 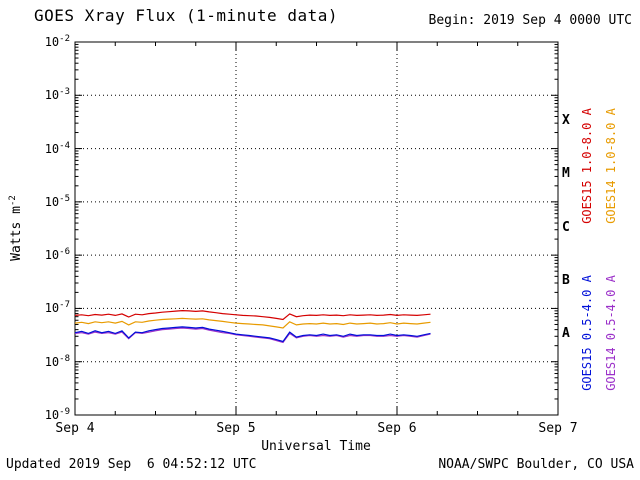 What do you see at coordinates (252, 323) in the screenshot?
I see `flux-trace-goes14-1-0-8-0-a` at bounding box center [252, 323].